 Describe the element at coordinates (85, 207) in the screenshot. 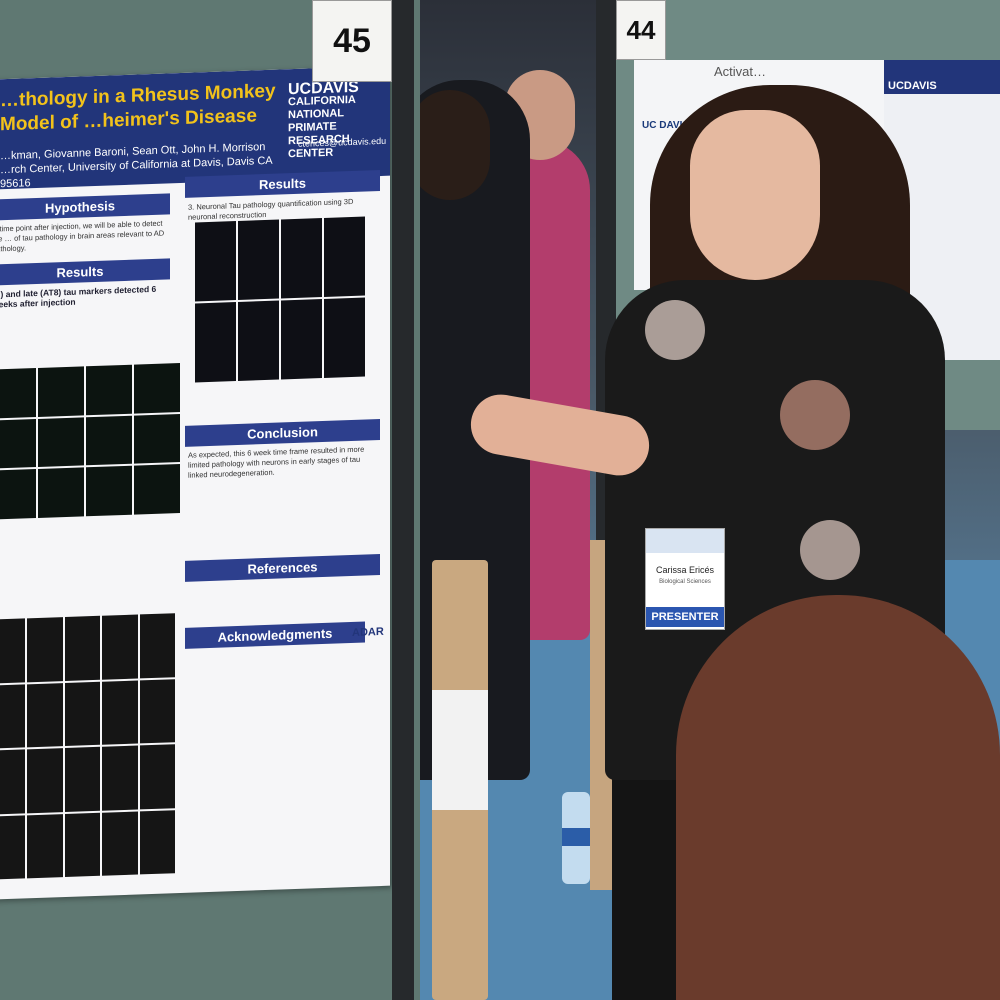

I see `section-hypothesis: Hypothesis` at that location.